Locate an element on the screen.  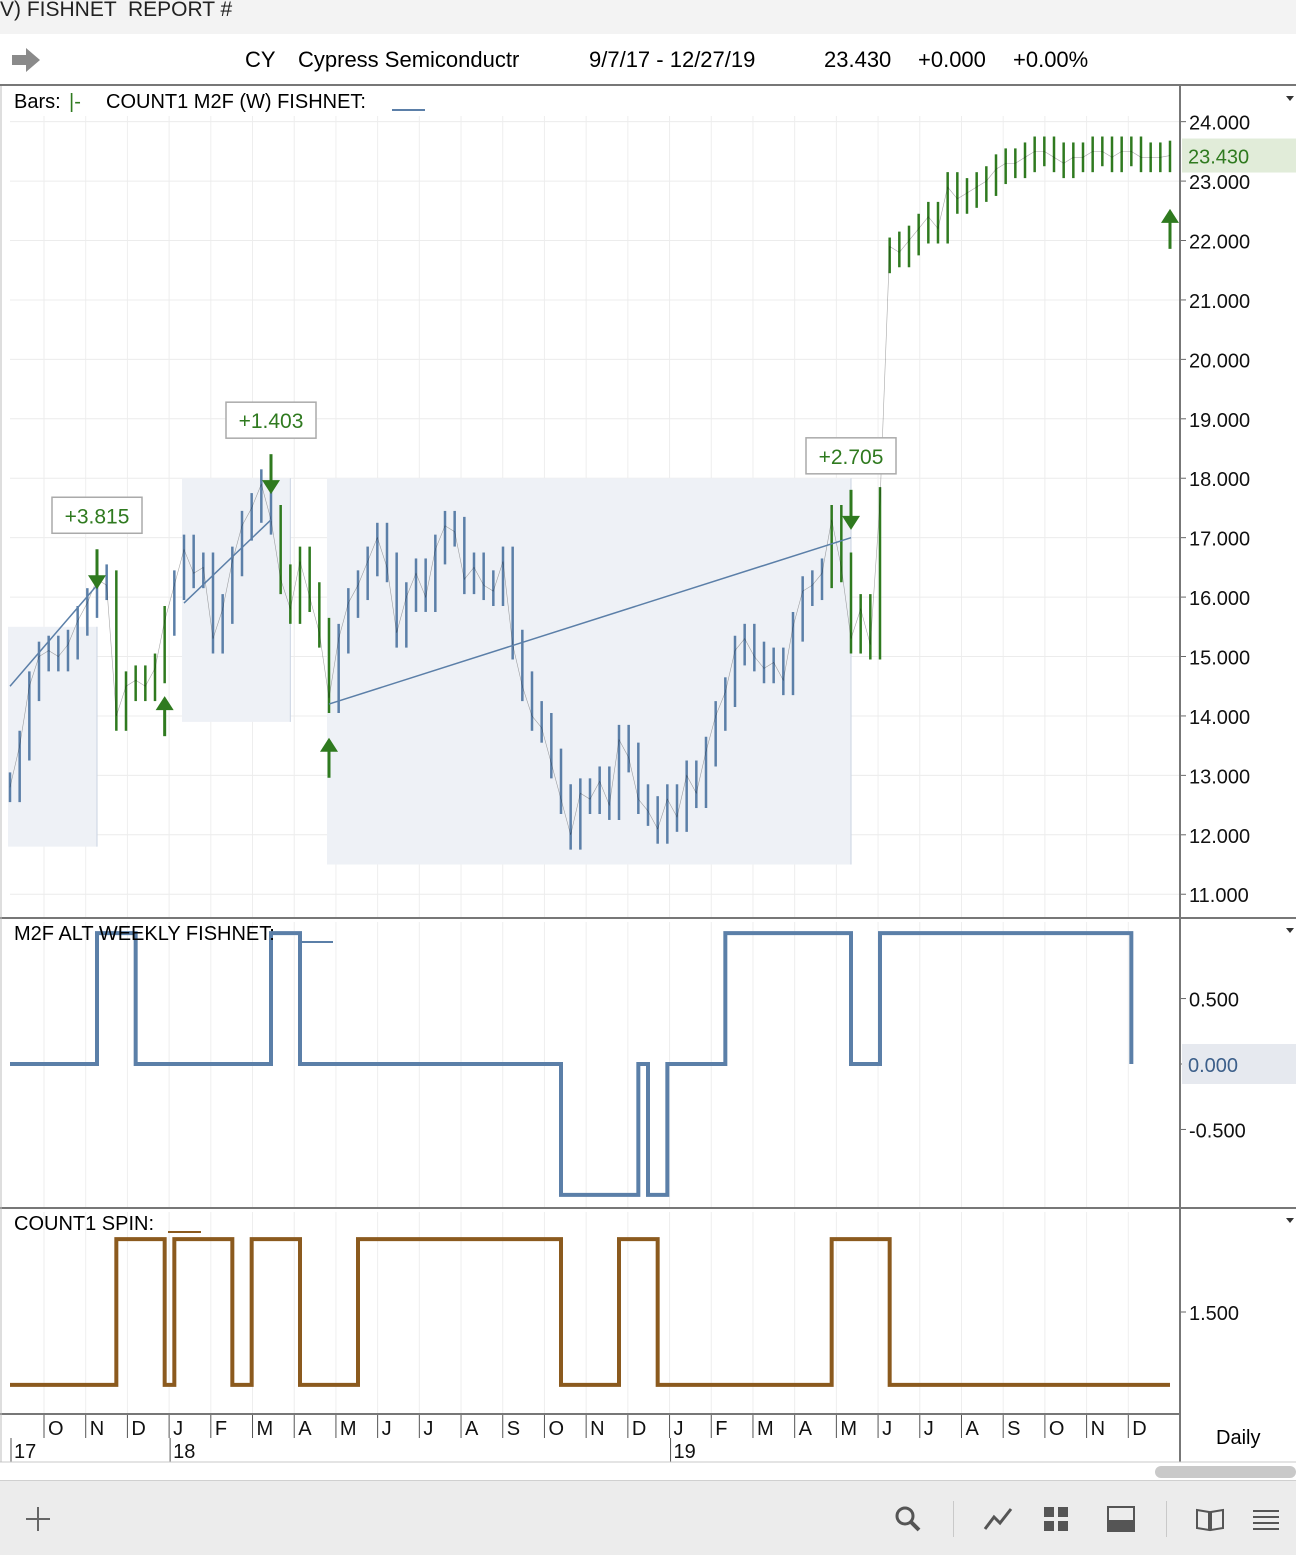
y-tick-label: 0.500 is located at coordinates (1214, 1001).